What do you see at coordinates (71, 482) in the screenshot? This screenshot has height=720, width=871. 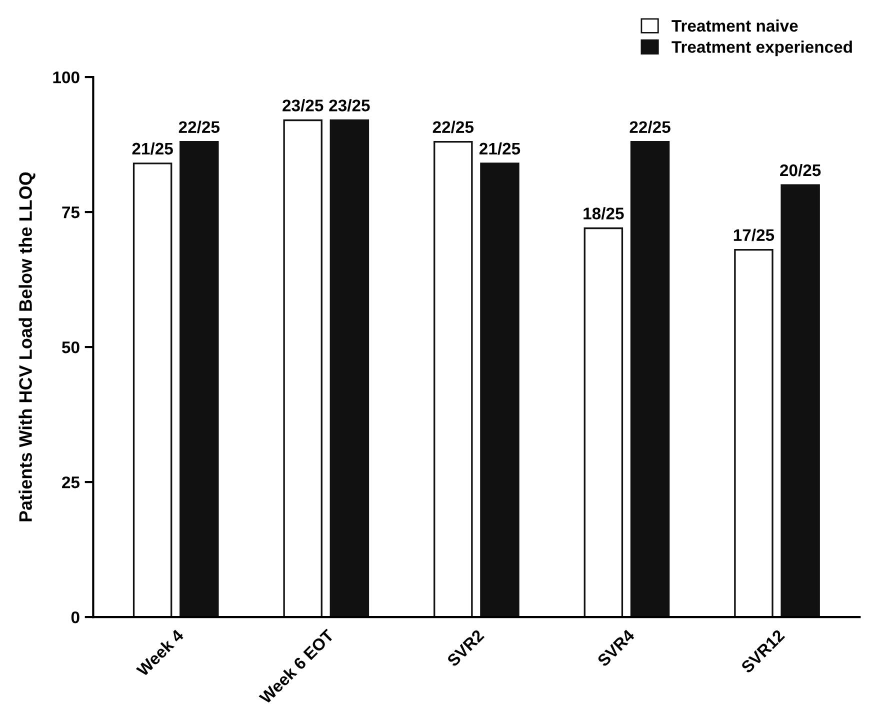 I see `y-tick-label: 25` at bounding box center [71, 482].